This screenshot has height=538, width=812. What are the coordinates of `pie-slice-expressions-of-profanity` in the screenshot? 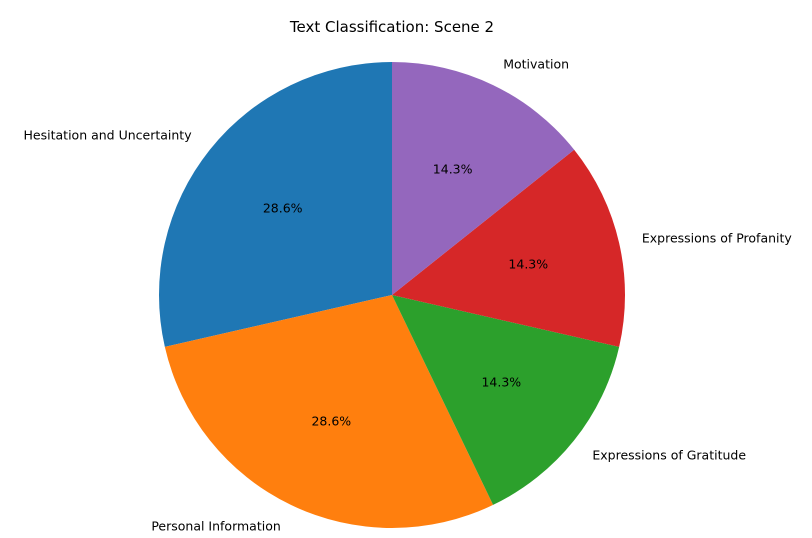 It's located at (508, 248).